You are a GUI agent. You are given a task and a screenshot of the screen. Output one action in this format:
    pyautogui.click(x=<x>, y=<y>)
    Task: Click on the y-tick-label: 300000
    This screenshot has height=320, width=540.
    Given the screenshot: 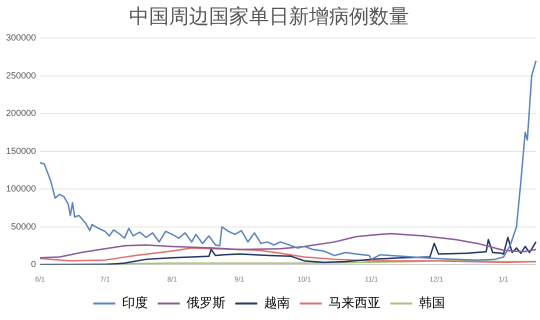 What is the action you would take?
    pyautogui.click(x=21, y=37)
    